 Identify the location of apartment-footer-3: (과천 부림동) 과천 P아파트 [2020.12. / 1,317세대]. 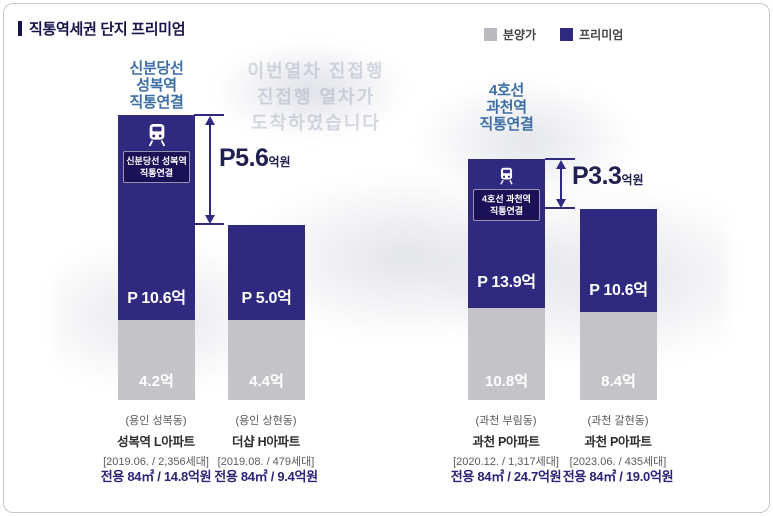
(506, 440).